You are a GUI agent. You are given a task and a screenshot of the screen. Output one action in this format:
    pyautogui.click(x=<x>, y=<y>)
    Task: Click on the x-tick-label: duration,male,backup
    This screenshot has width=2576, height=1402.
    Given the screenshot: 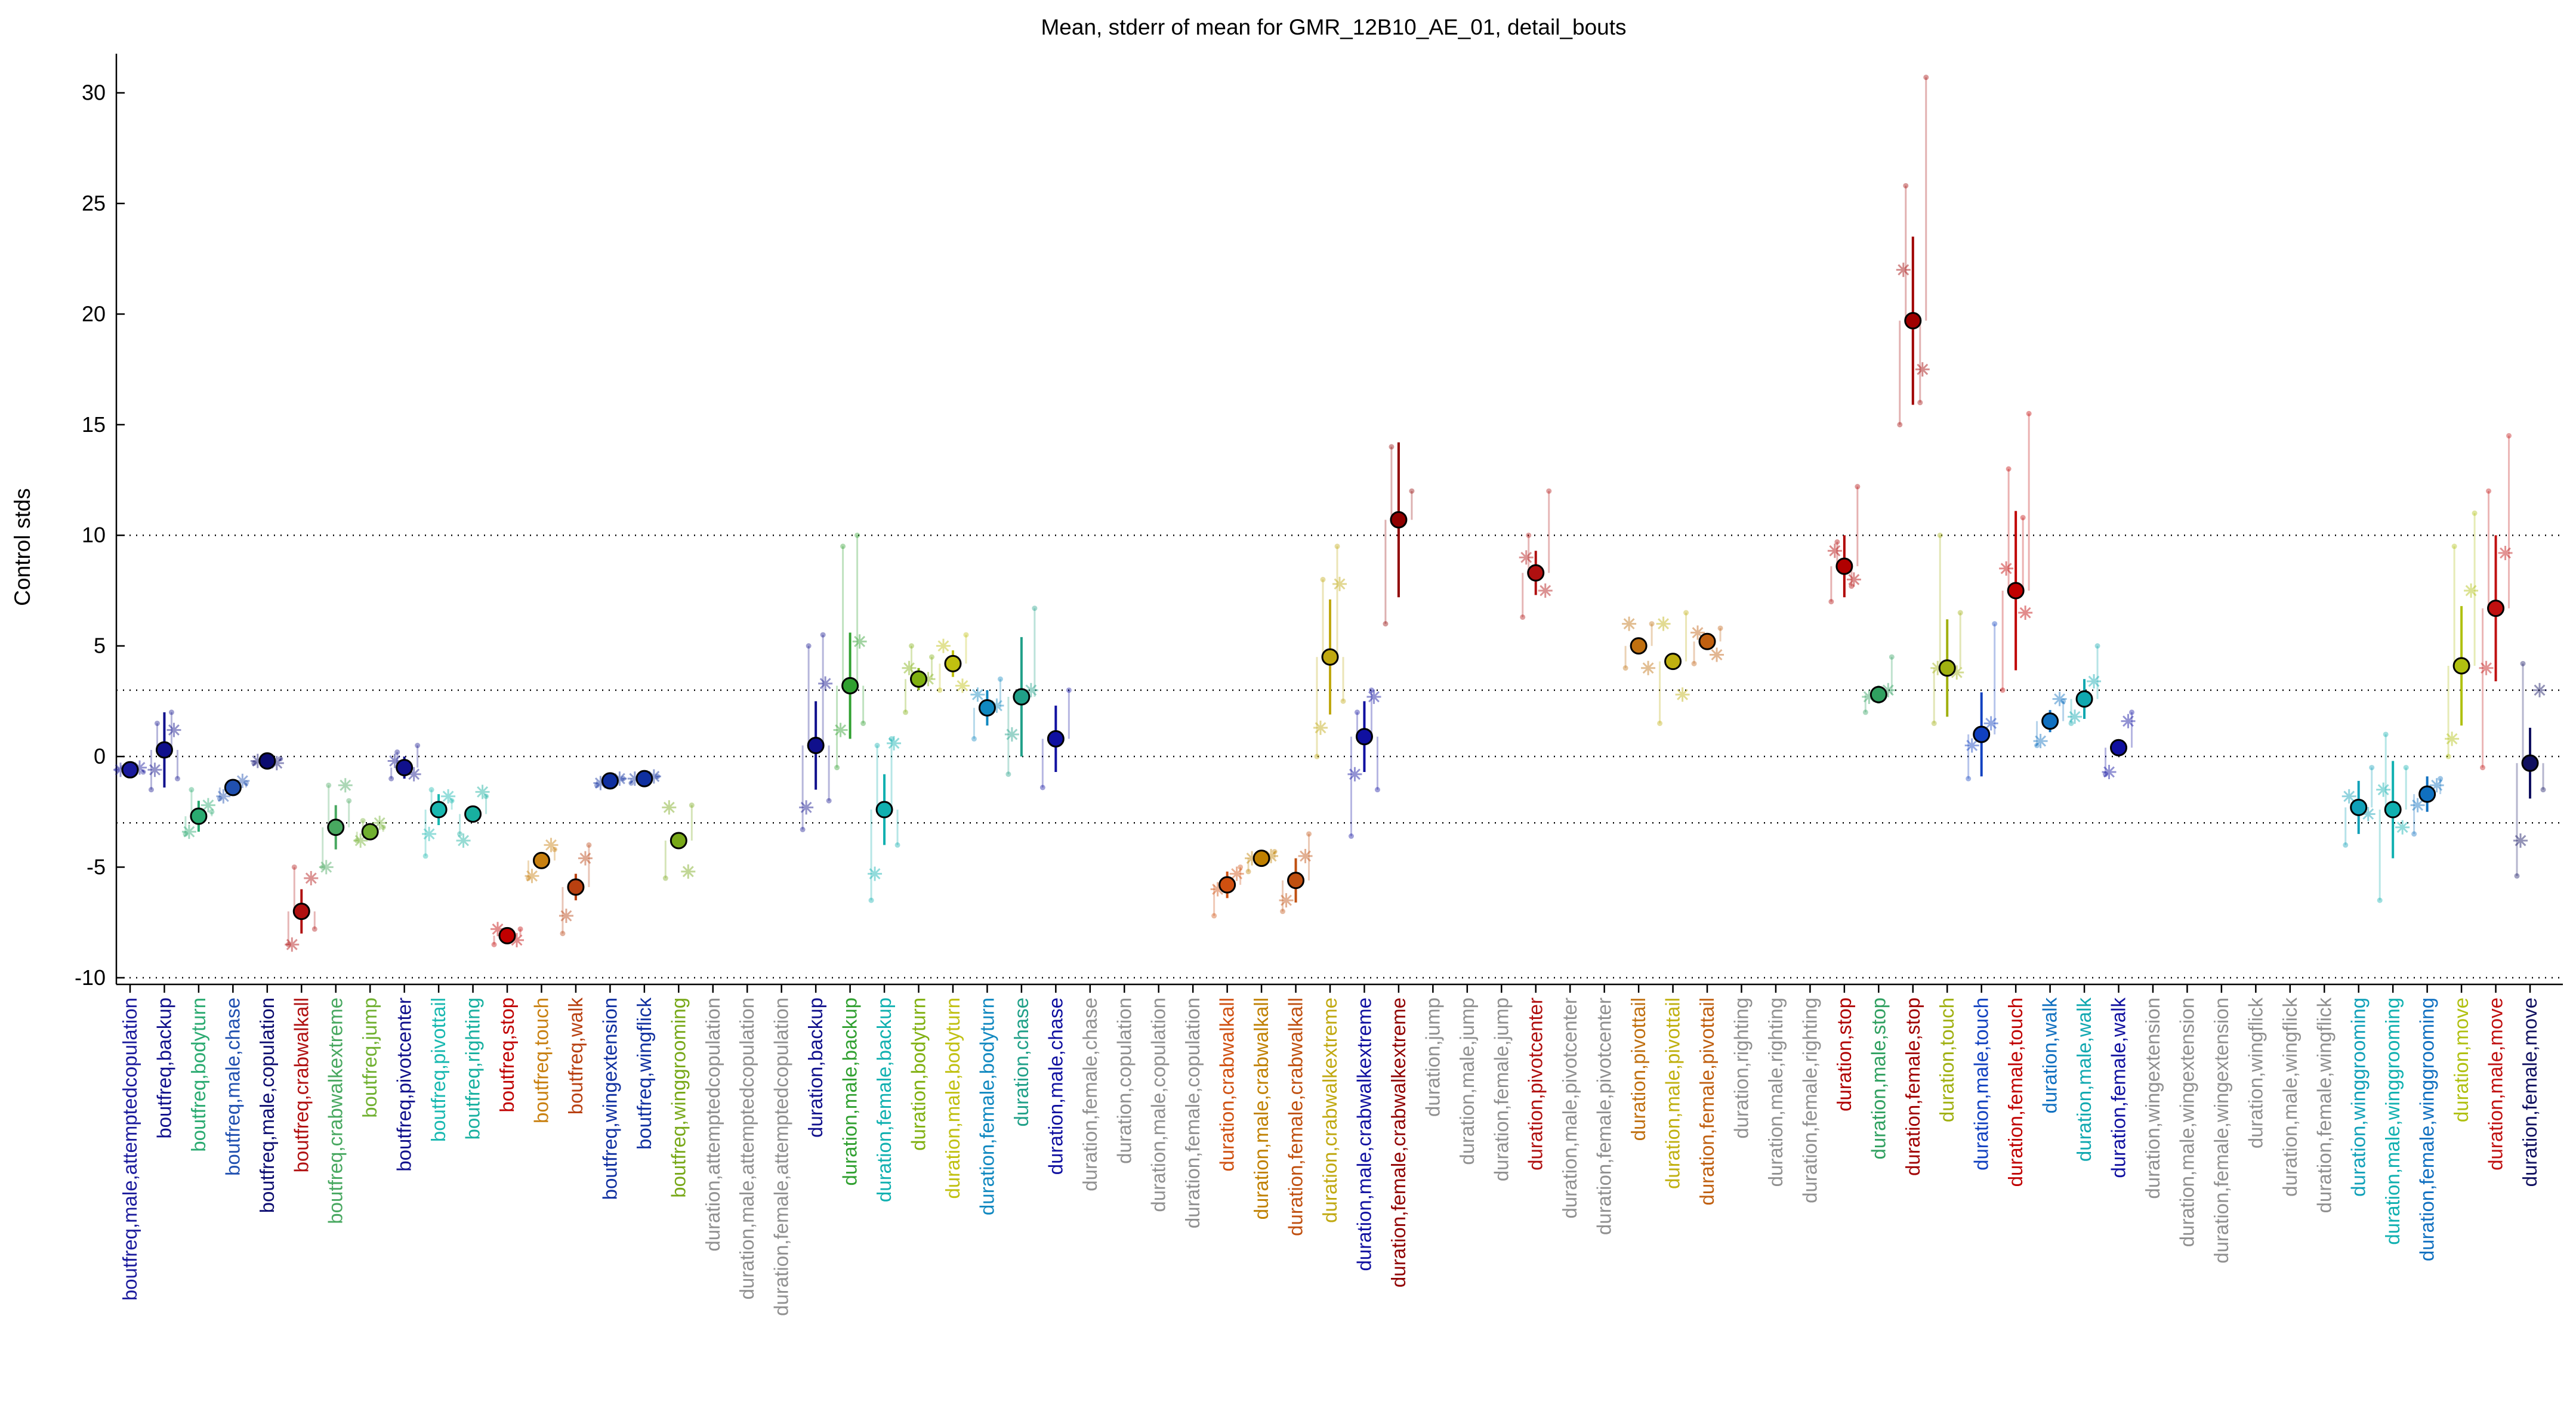 What is the action you would take?
    pyautogui.click(x=850, y=1092)
    